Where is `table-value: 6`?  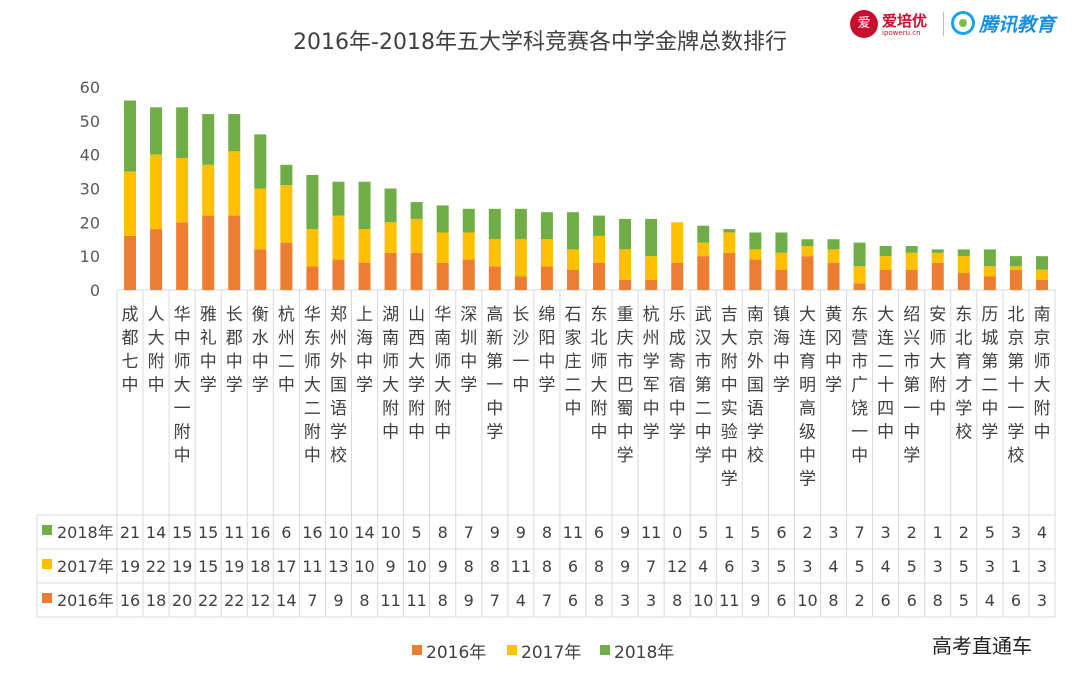 table-value: 6 is located at coordinates (286, 532).